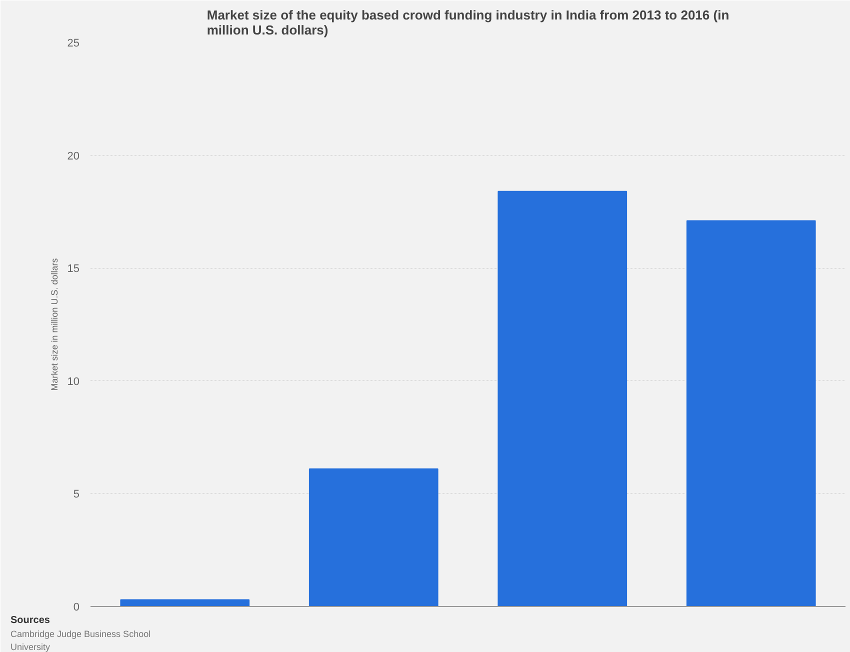 Image resolution: width=850 pixels, height=652 pixels. I want to click on y-axis-title: Market size in million U.S. dollars, so click(54, 324).